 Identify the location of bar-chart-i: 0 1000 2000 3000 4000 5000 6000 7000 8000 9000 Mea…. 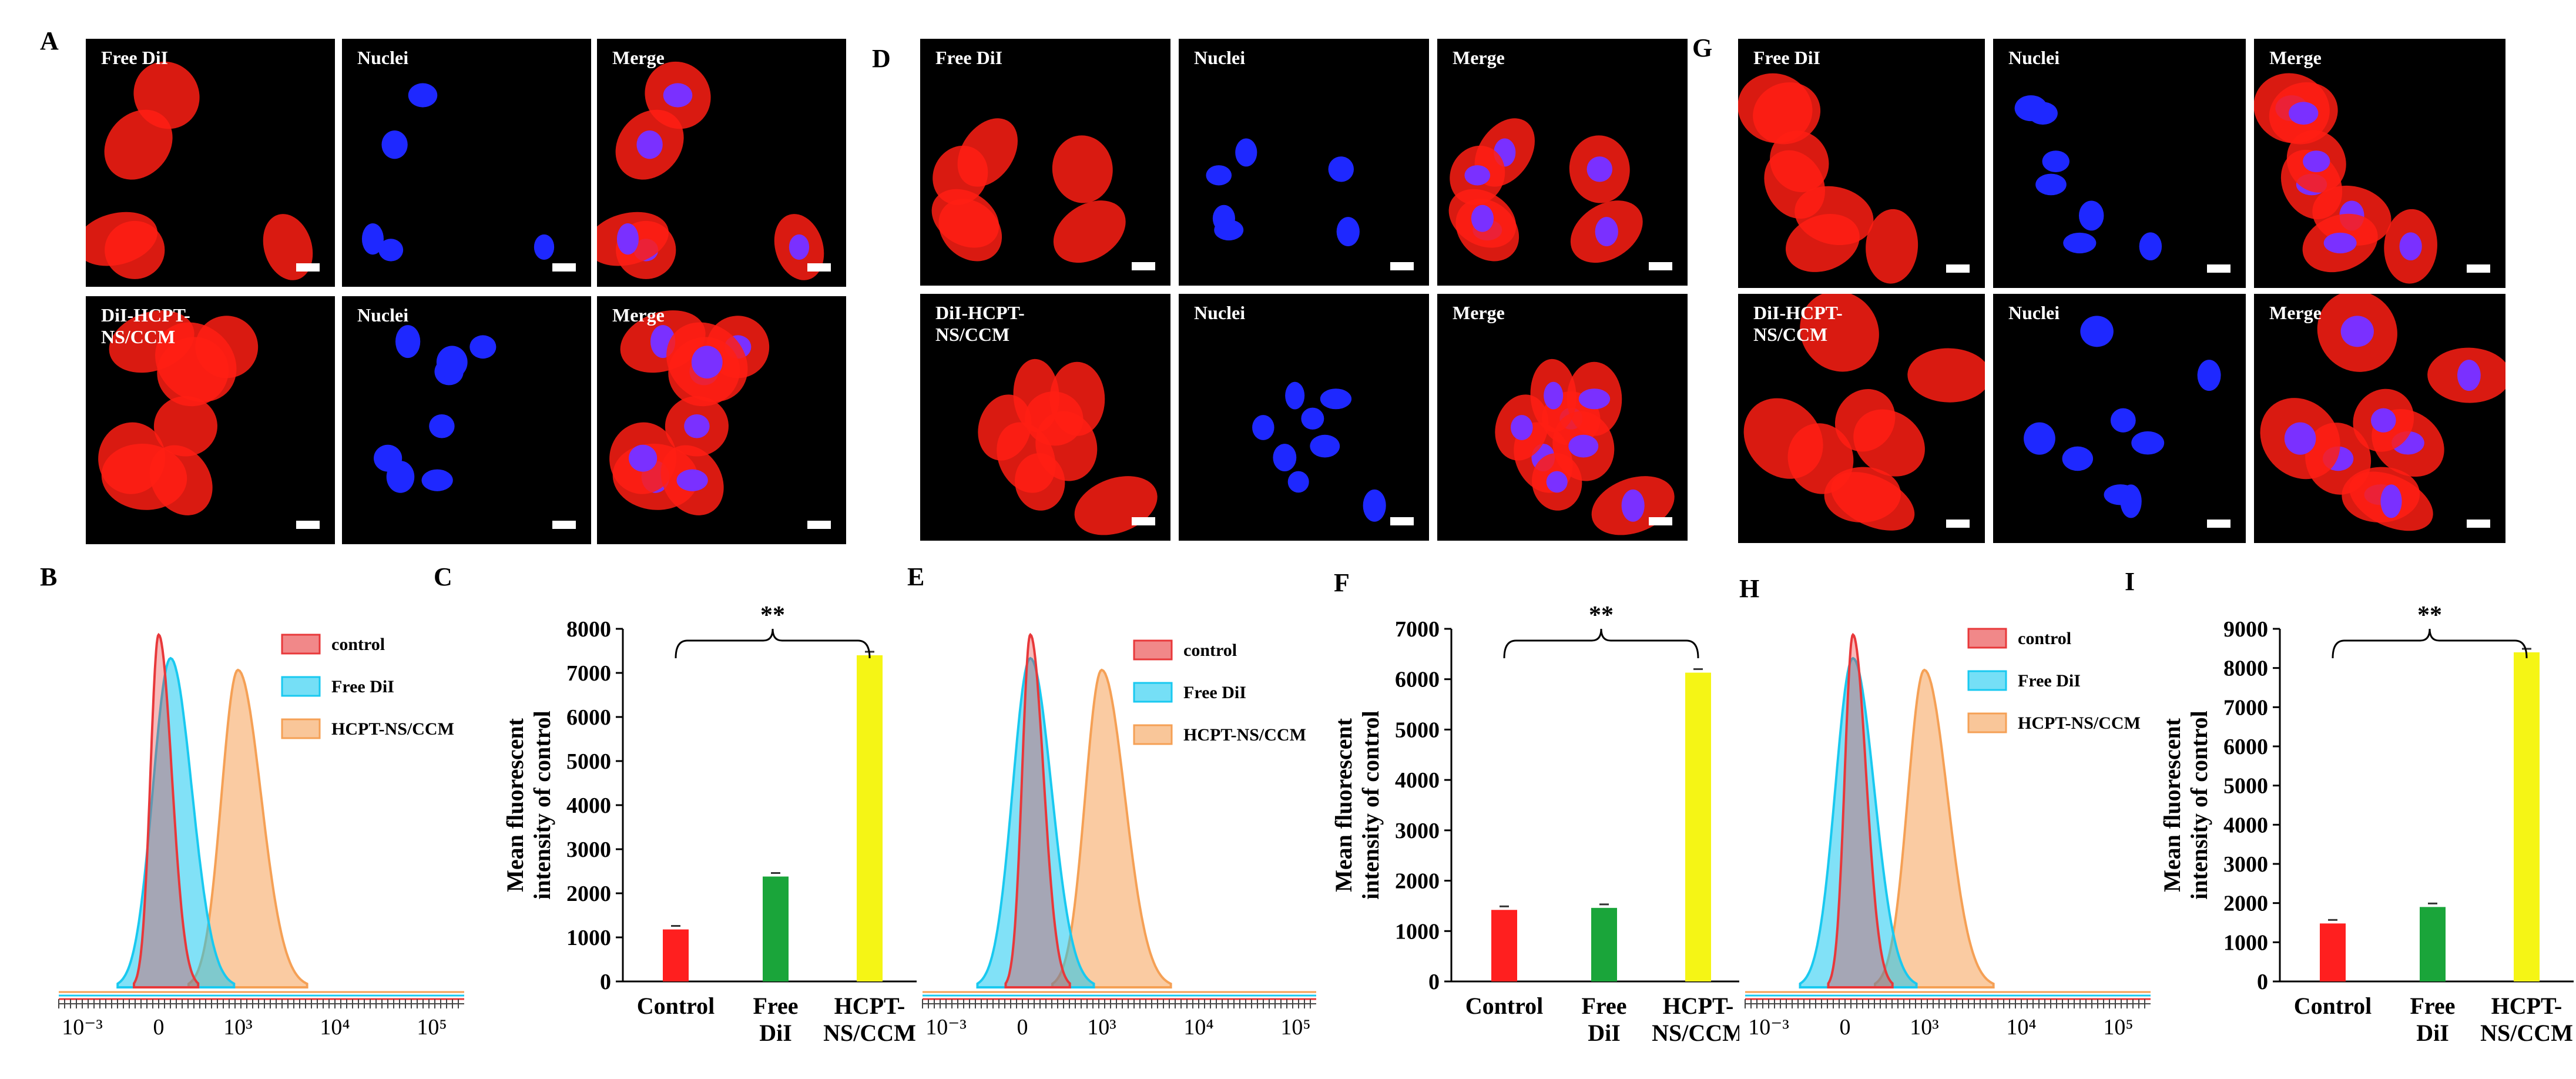
(2366, 824).